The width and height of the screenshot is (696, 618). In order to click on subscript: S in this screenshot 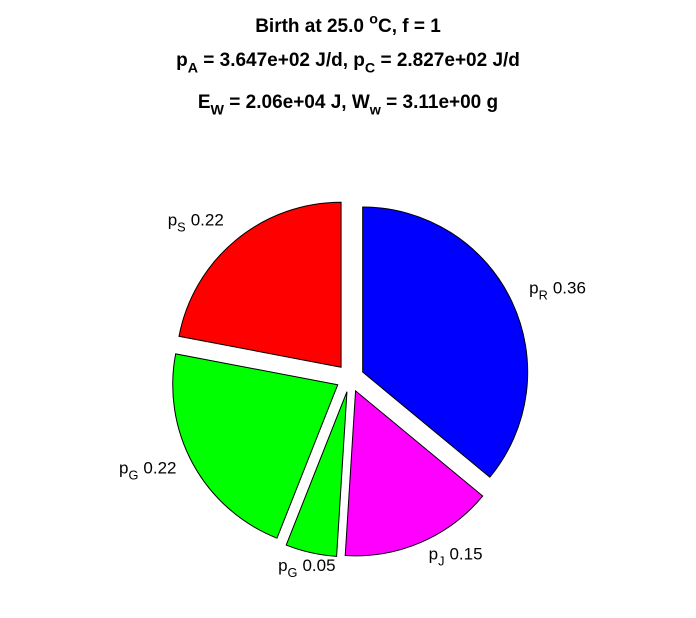, I will do `click(181, 226)`.